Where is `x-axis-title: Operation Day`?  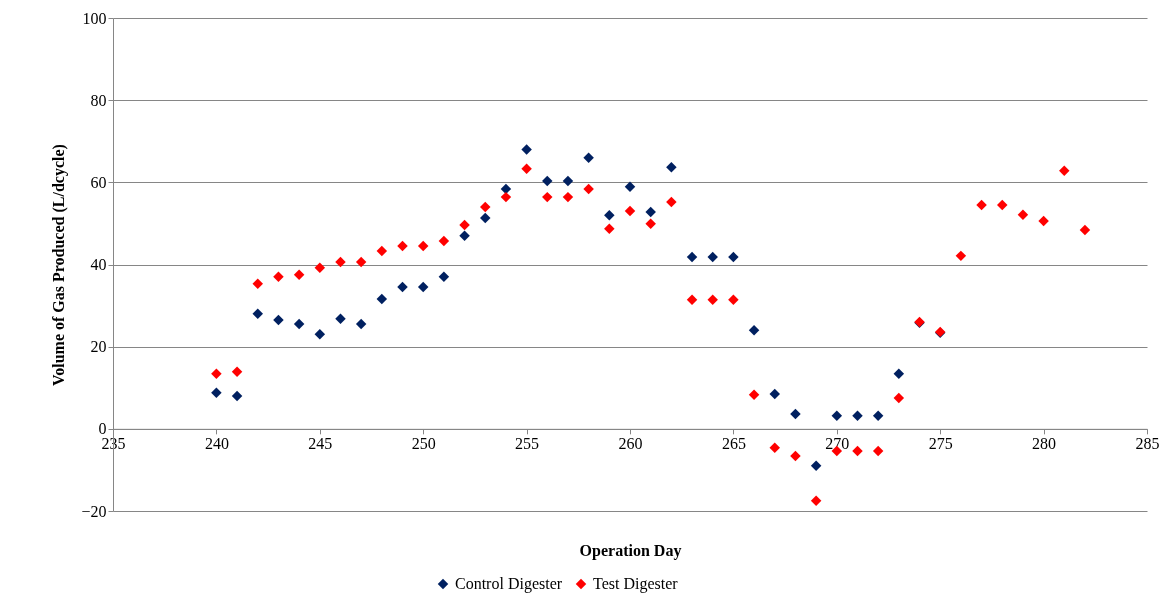
x-axis-title: Operation Day is located at coordinates (630, 550).